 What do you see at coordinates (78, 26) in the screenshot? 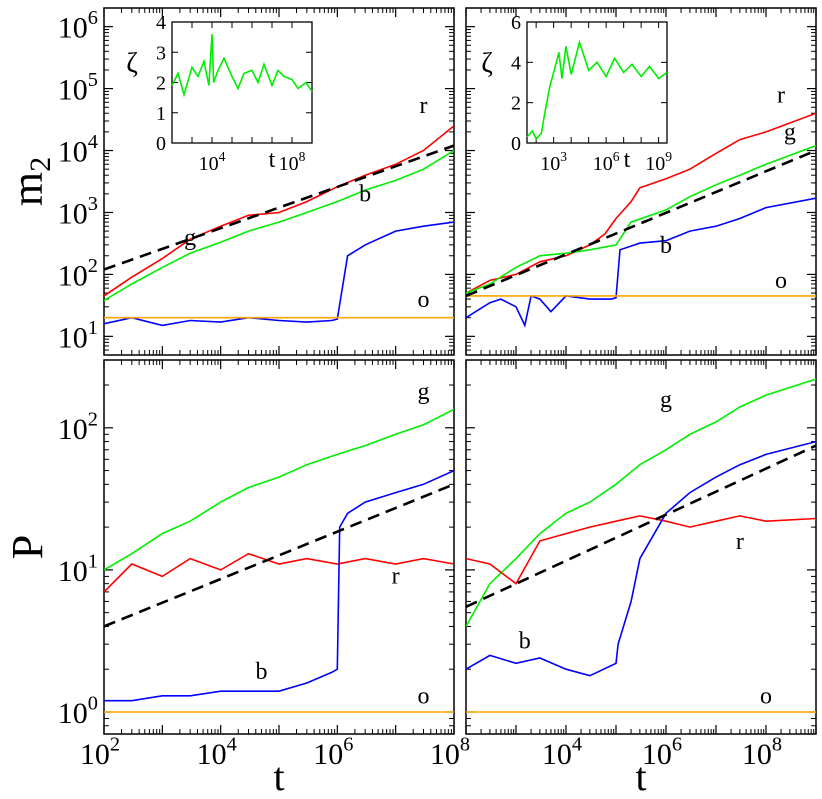
I see `y-tick-label: 10⁶` at bounding box center [78, 26].